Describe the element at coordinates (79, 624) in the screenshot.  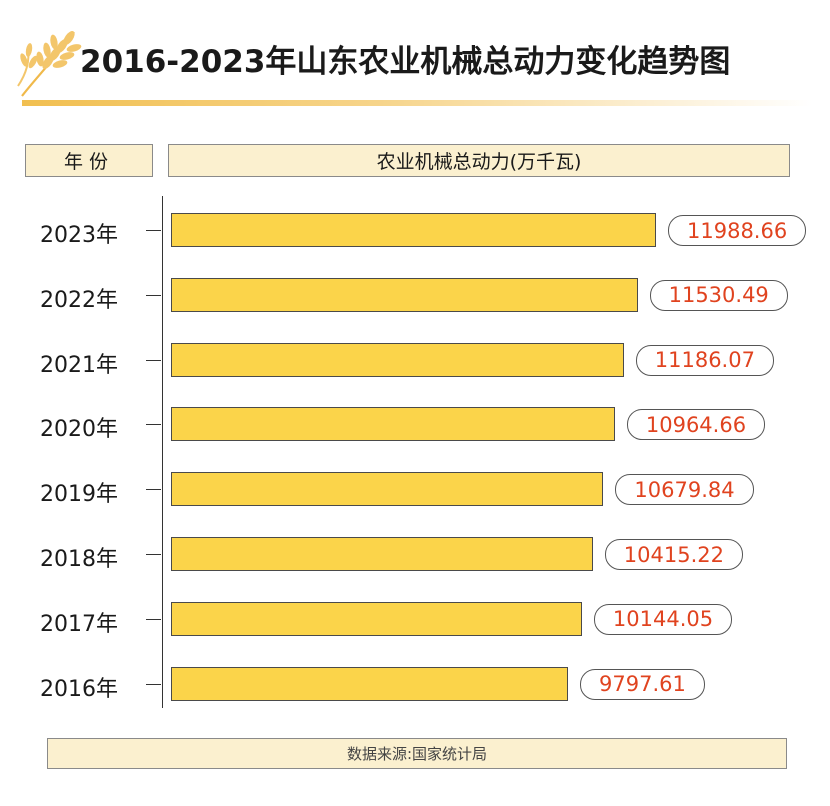
I see `category-tick-label: 2017年` at that location.